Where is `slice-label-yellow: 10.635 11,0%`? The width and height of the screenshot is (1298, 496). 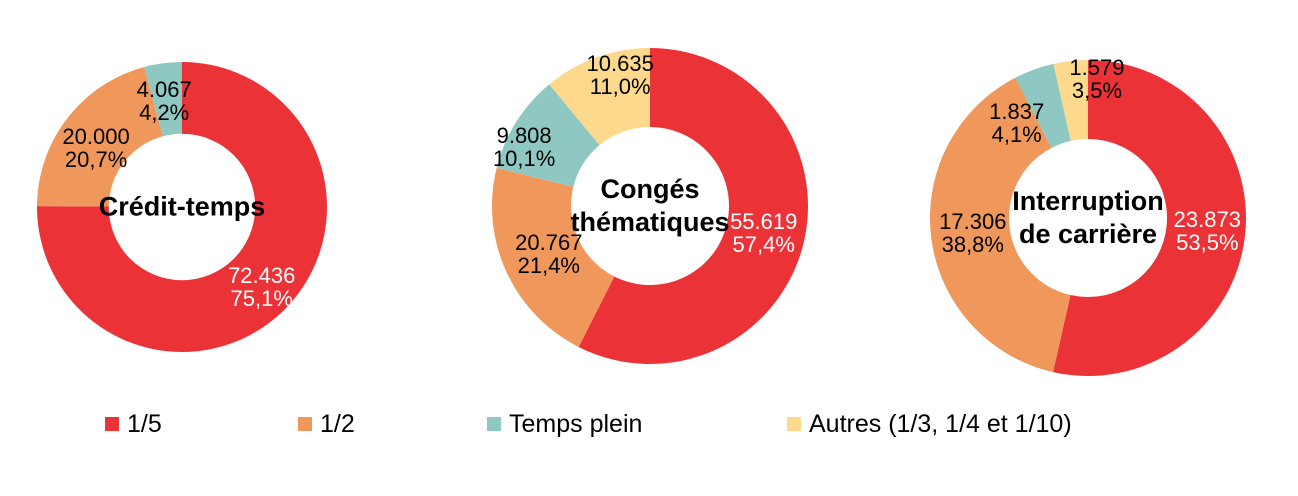
slice-label-yellow: 10.635 11,0% is located at coordinates (620, 75).